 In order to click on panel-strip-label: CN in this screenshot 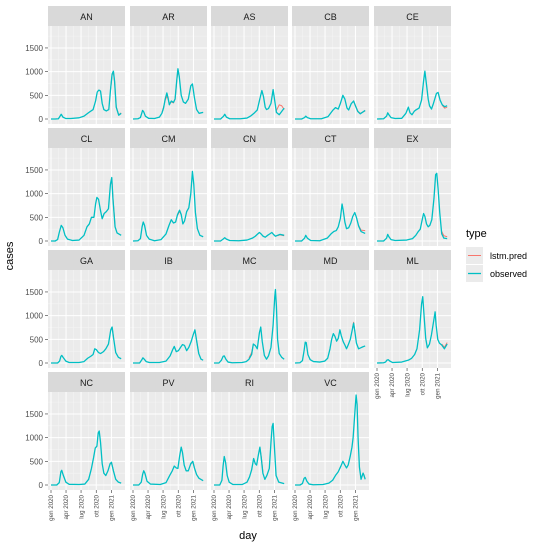, I will do `click(249, 139)`.